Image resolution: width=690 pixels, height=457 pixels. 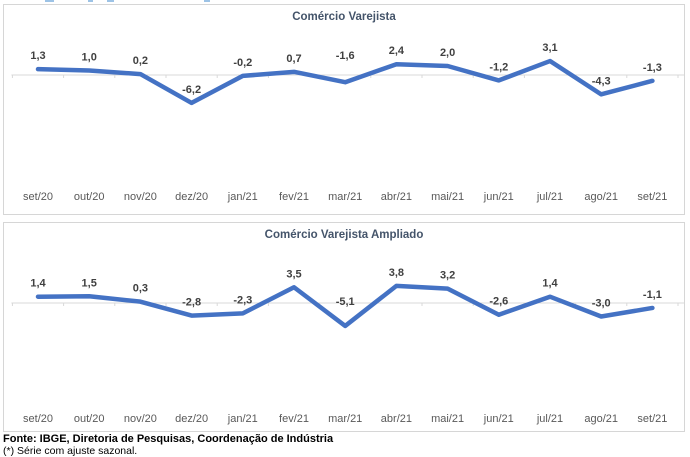 What do you see at coordinates (242, 300) in the screenshot?
I see `svg-text: -2,3` at bounding box center [242, 300].